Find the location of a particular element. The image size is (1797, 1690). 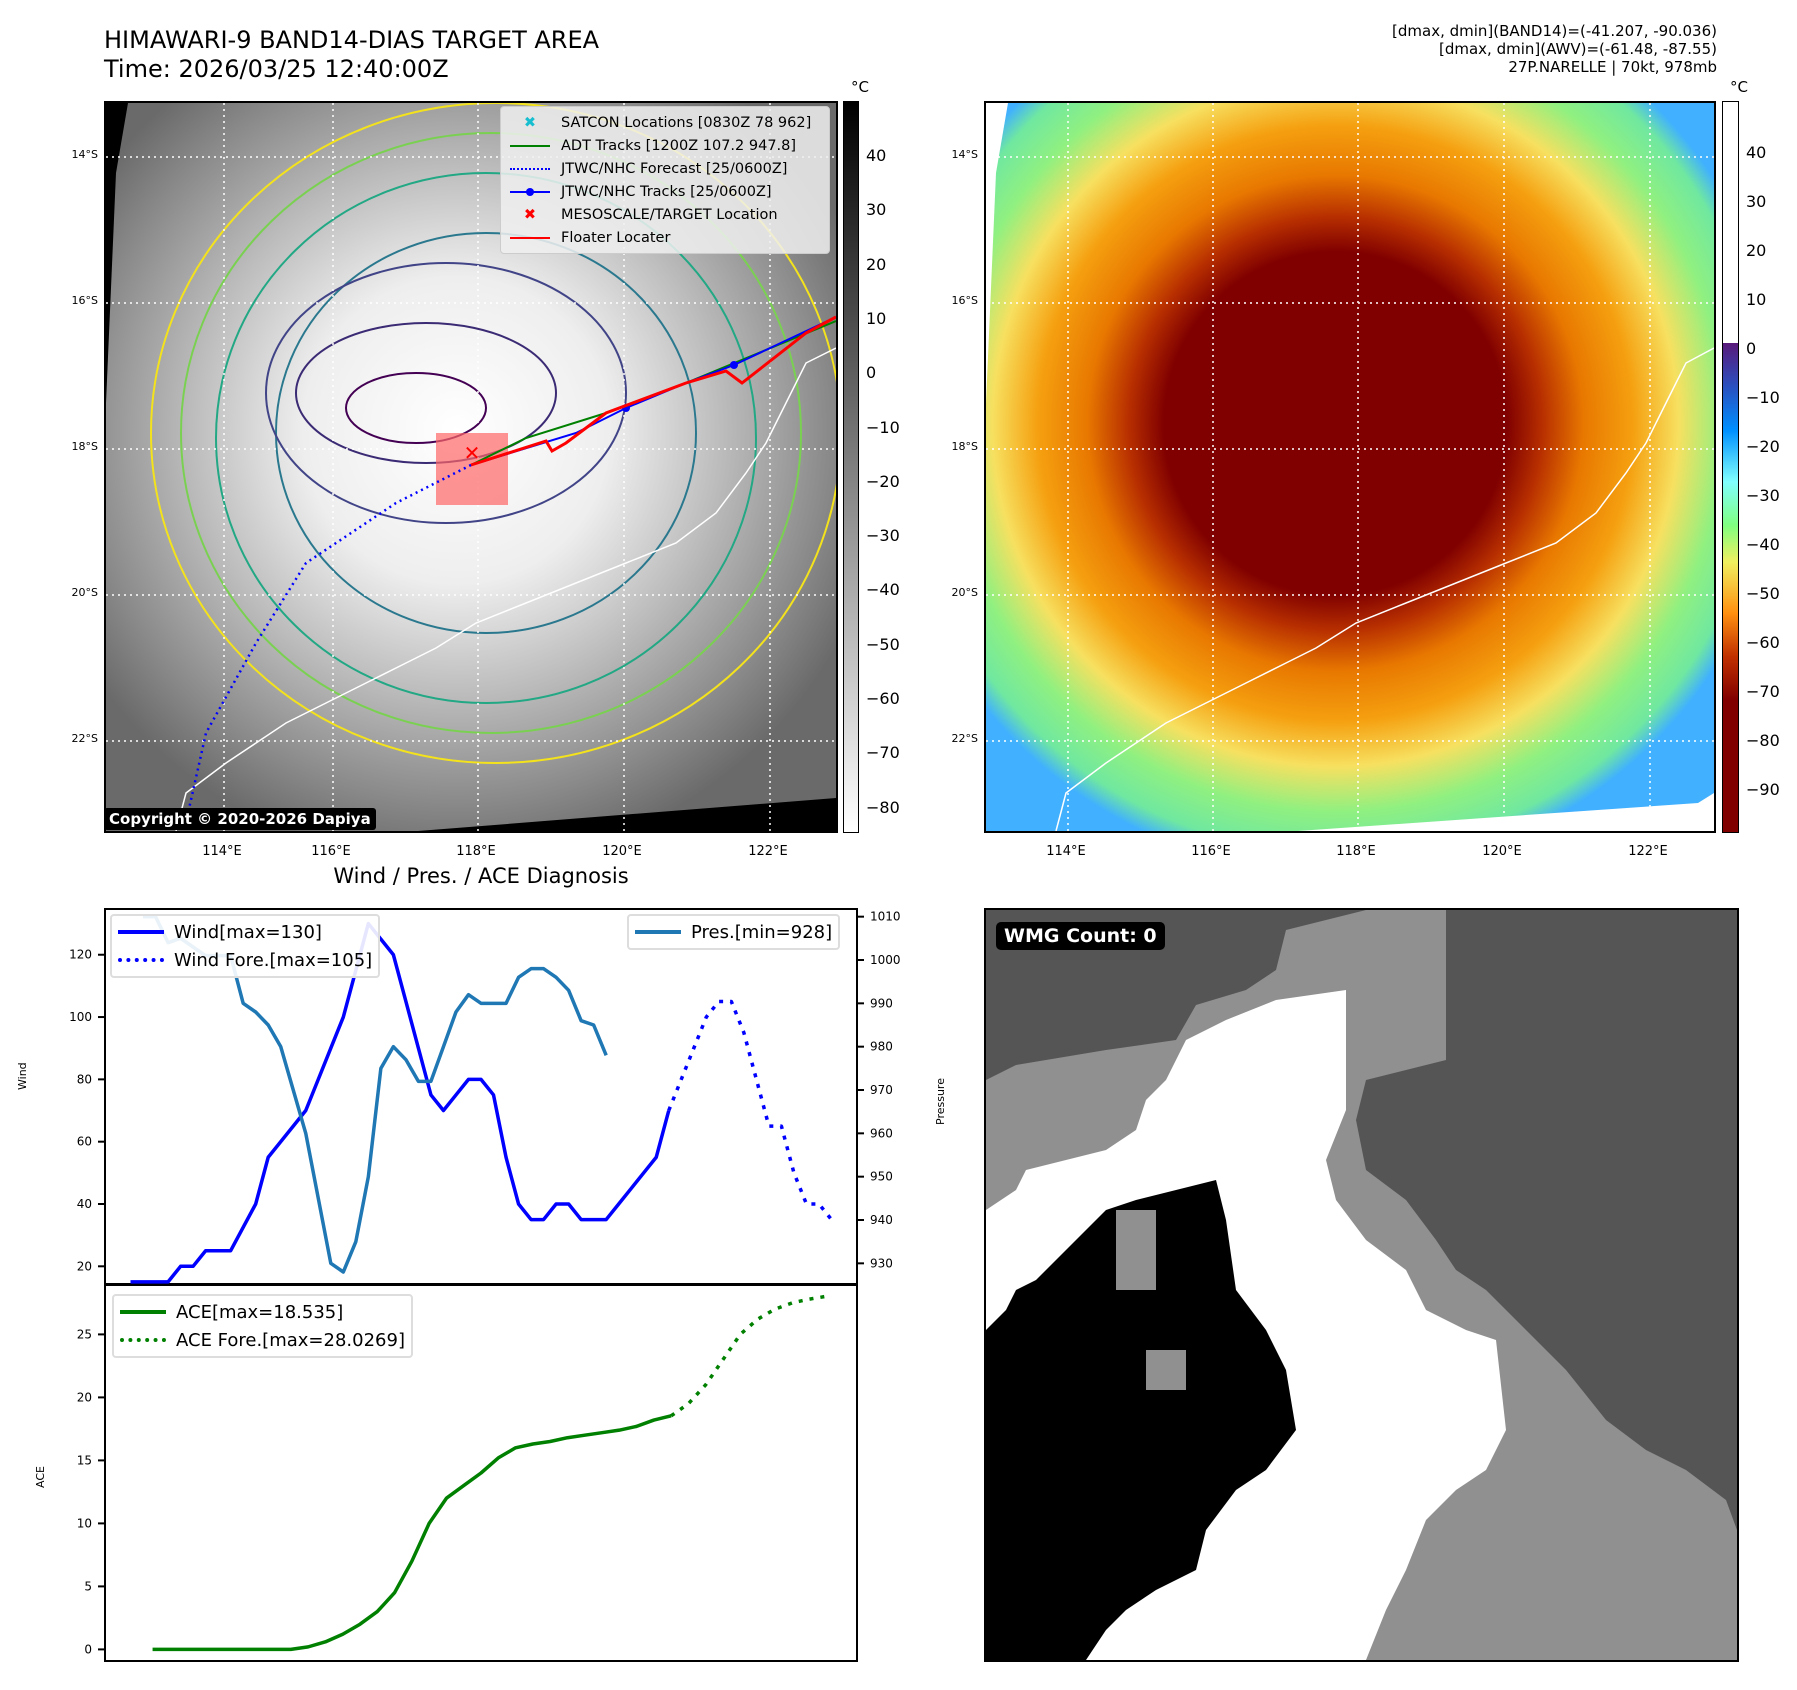

pressure-axis-label: Pressure is located at coordinates (940, 1101).